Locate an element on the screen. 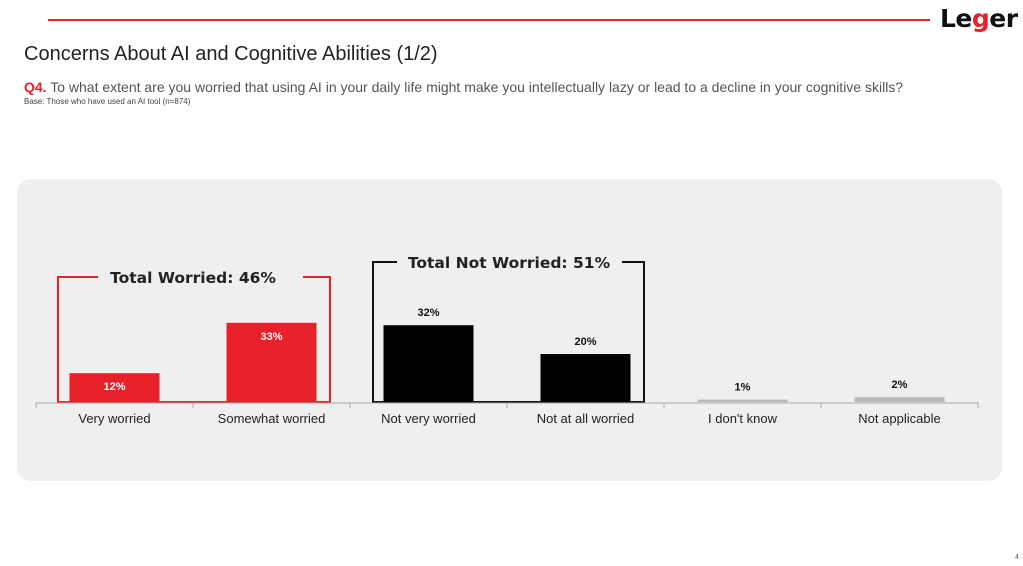  category-label-dont-know: I don't know is located at coordinates (743, 418).